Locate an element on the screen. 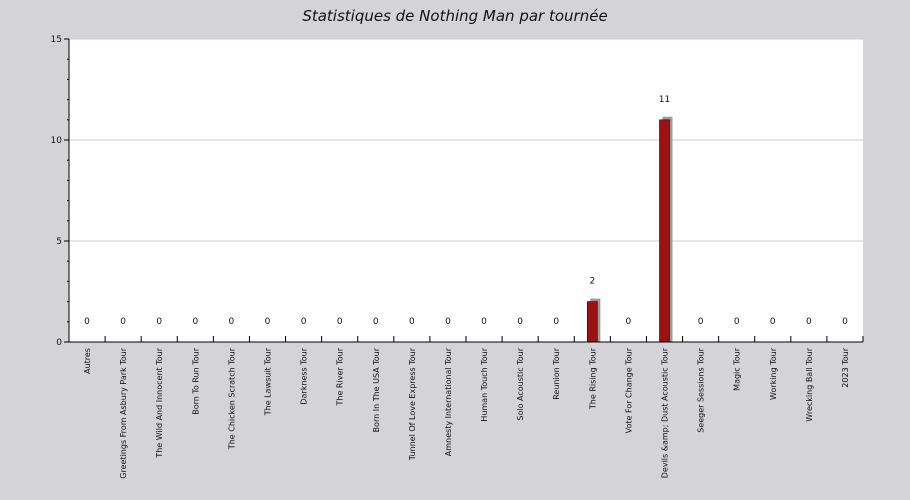 This screenshot has width=910, height=500. category-label: The Lawsuit Tour is located at coordinates (268, 381).